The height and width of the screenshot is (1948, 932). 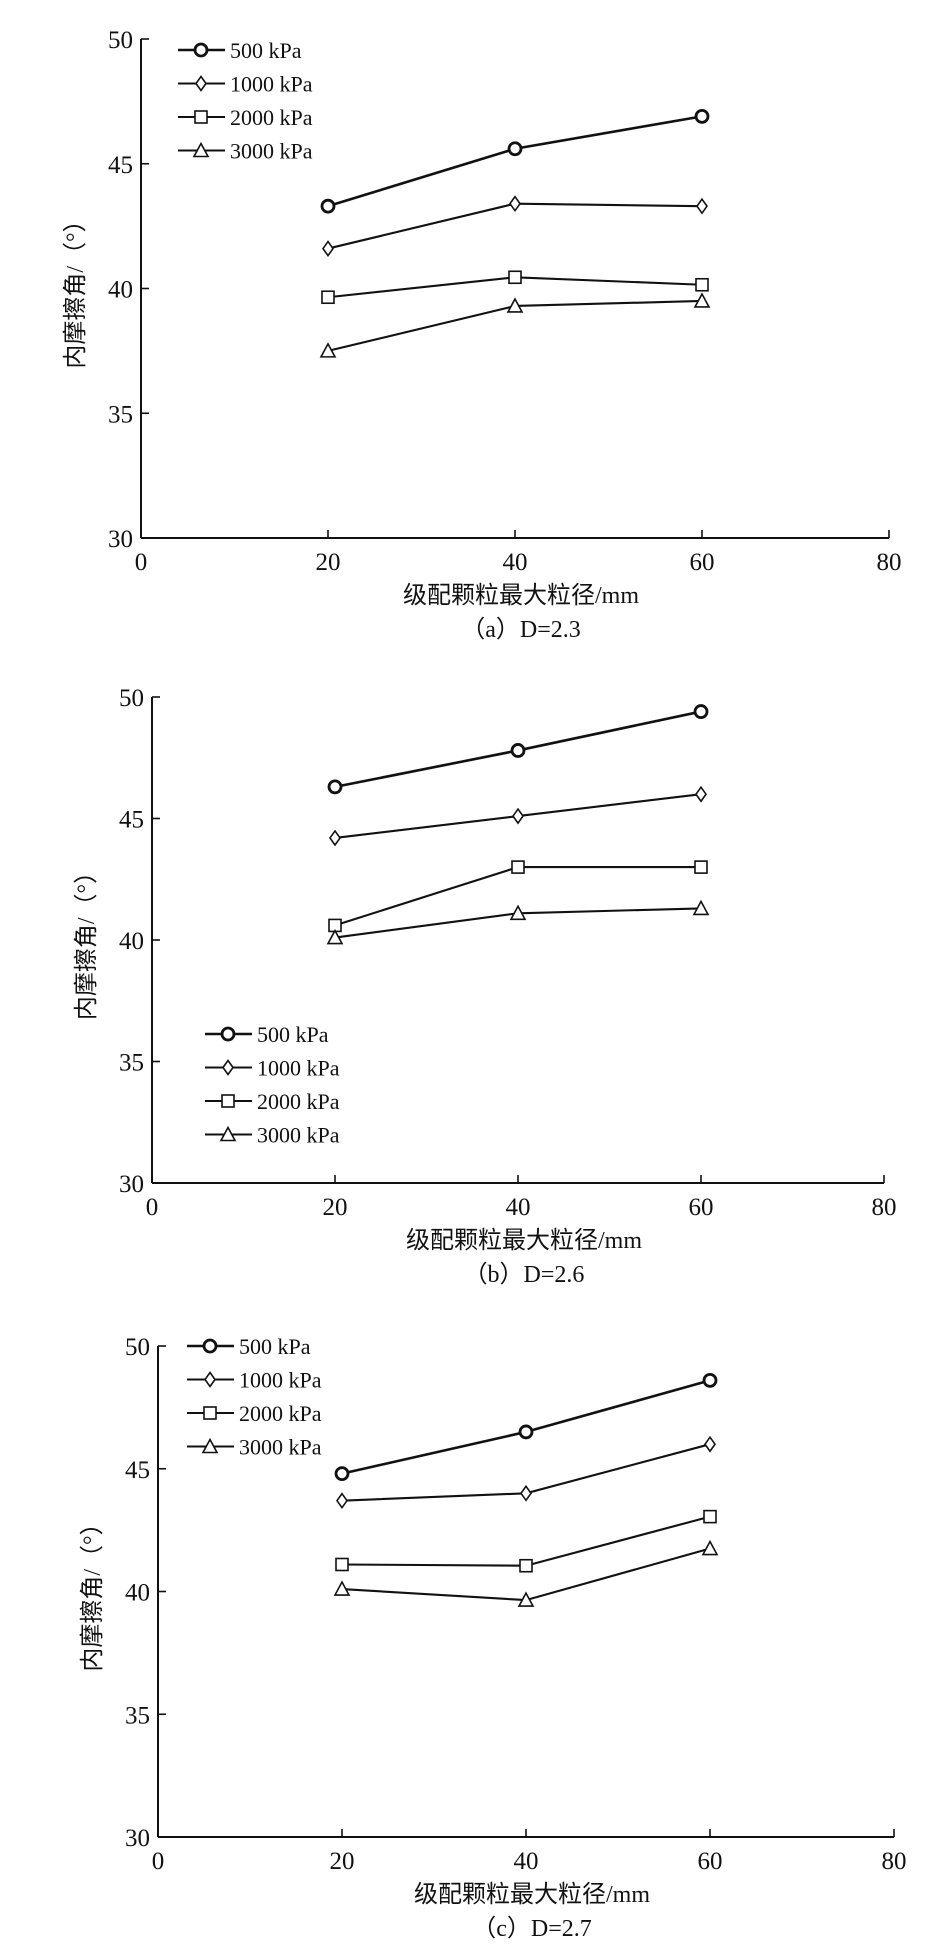 What do you see at coordinates (131, 698) in the screenshot?
I see `y-tick-label: 50` at bounding box center [131, 698].